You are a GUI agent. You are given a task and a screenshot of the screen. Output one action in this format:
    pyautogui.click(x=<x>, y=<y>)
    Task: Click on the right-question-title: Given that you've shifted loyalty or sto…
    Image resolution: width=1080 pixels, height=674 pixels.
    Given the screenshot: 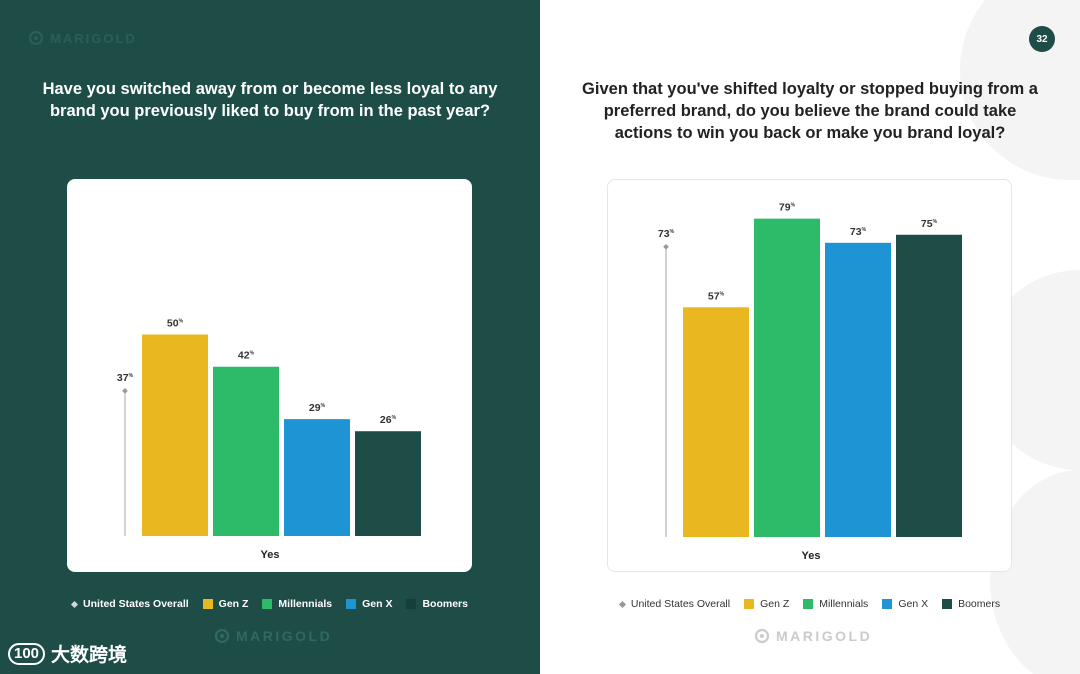 What is the action you would take?
    pyautogui.click(x=810, y=111)
    